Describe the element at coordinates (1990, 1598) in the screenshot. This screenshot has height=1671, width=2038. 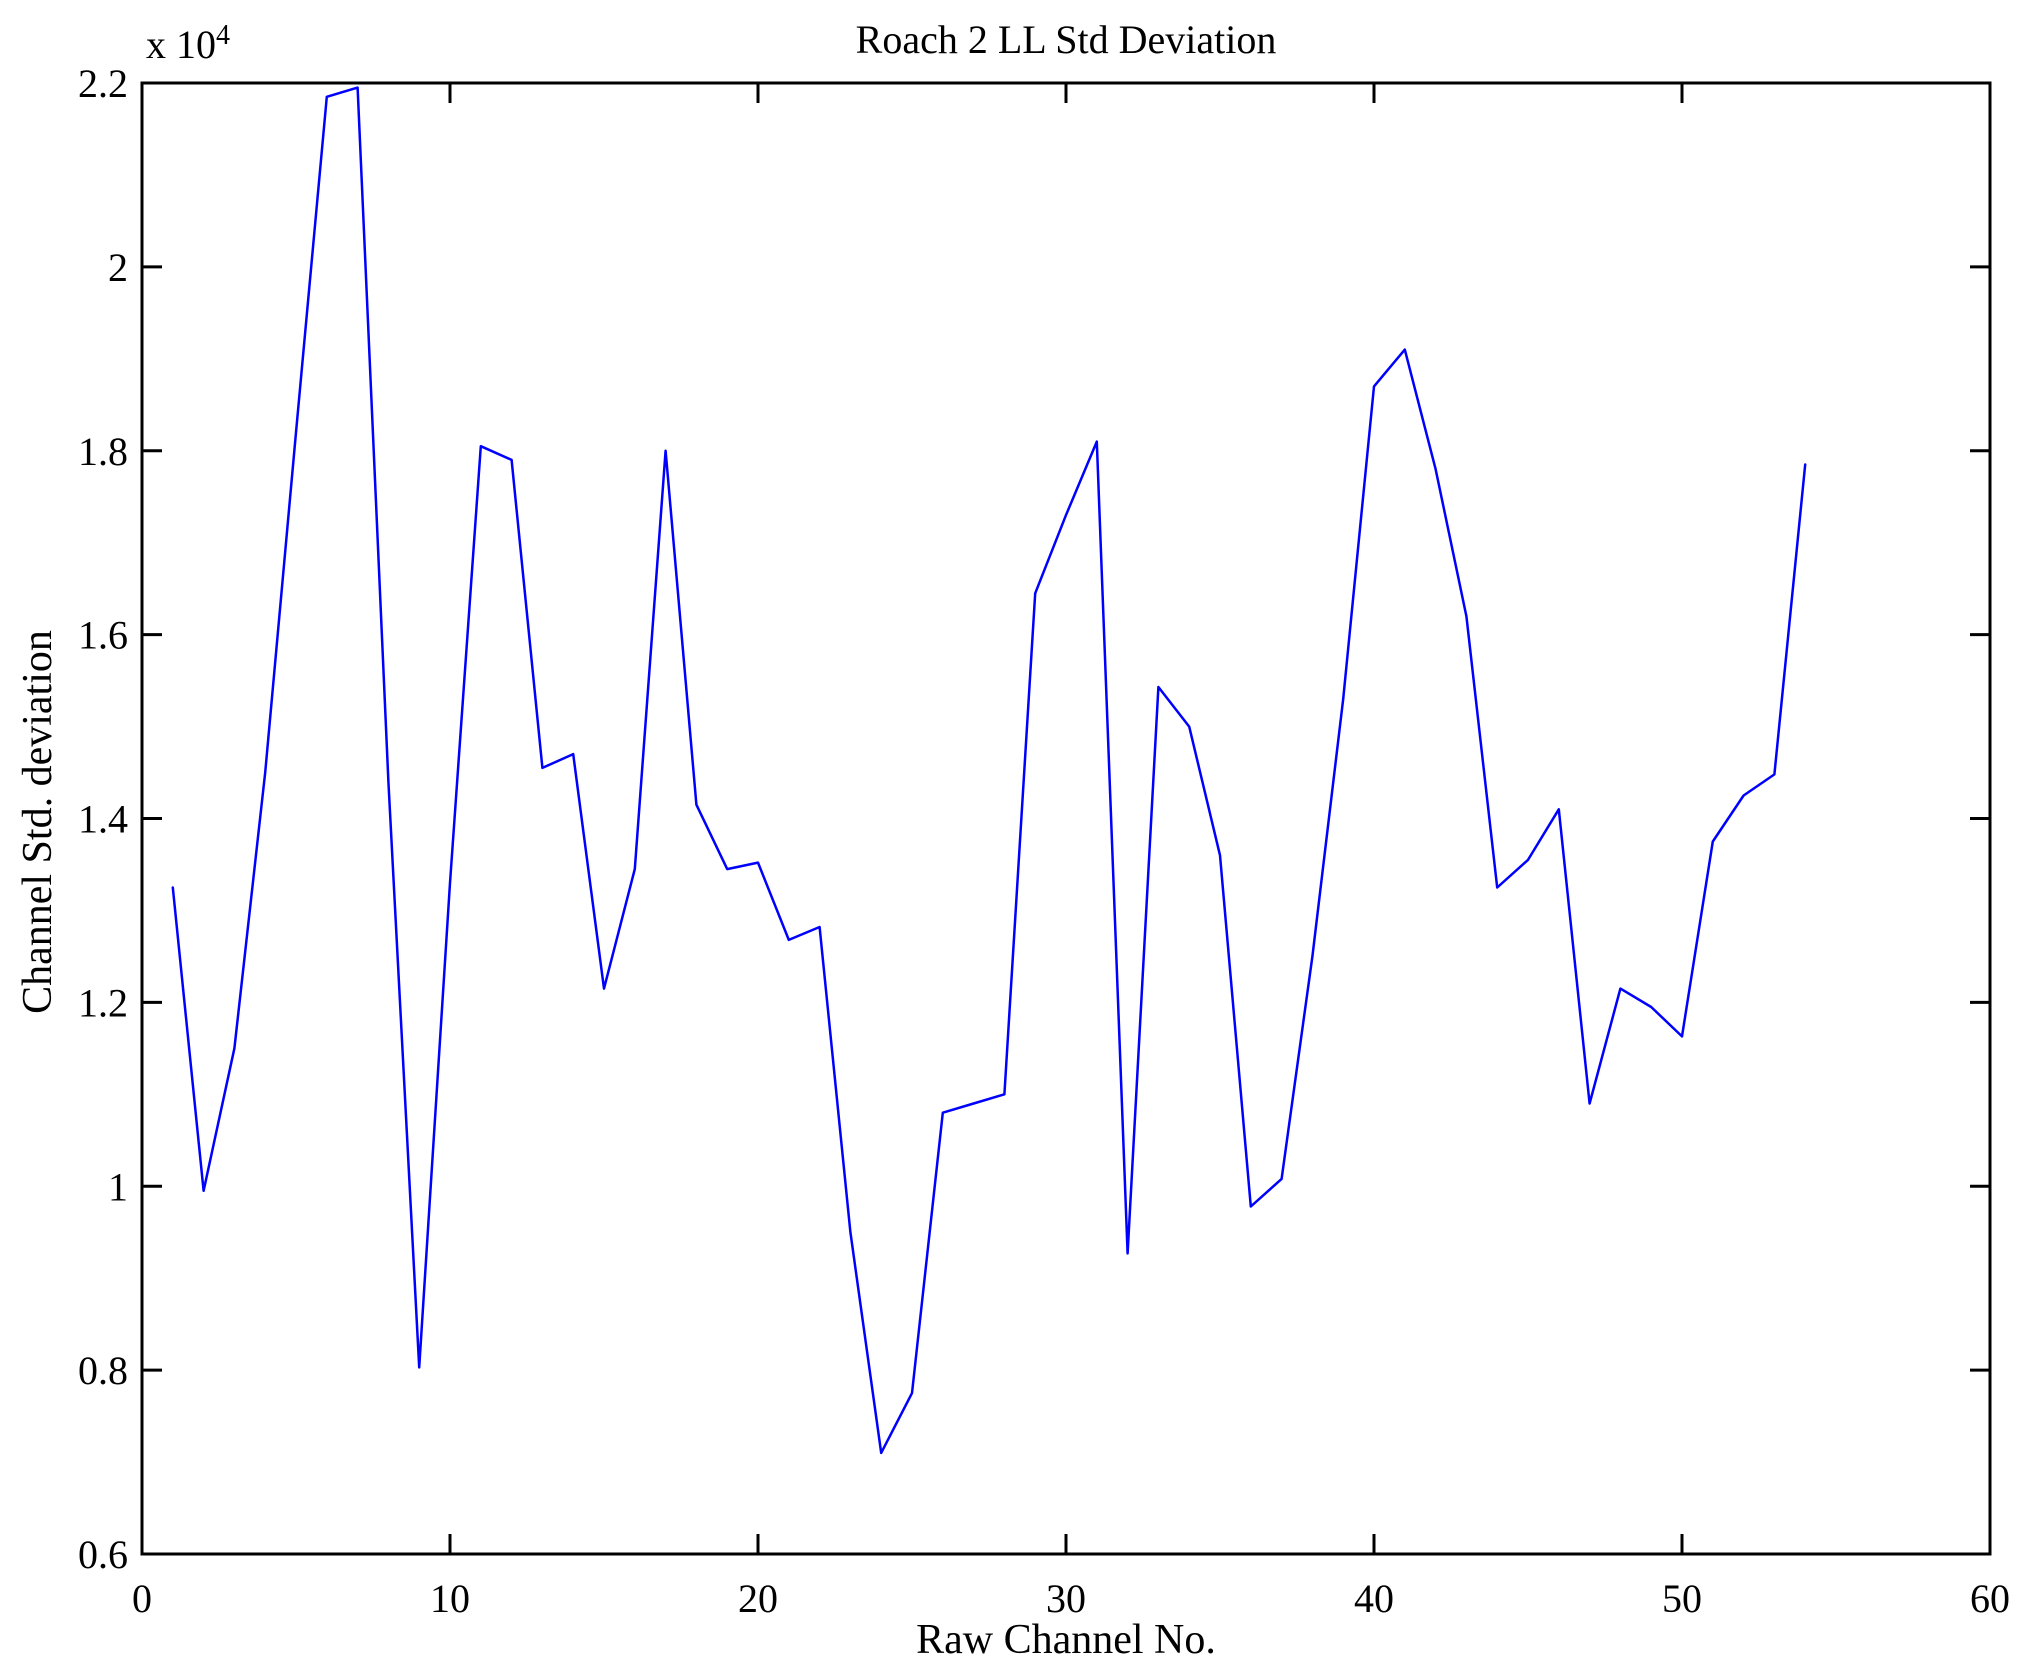
I see `x-tick-label: 60` at that location.